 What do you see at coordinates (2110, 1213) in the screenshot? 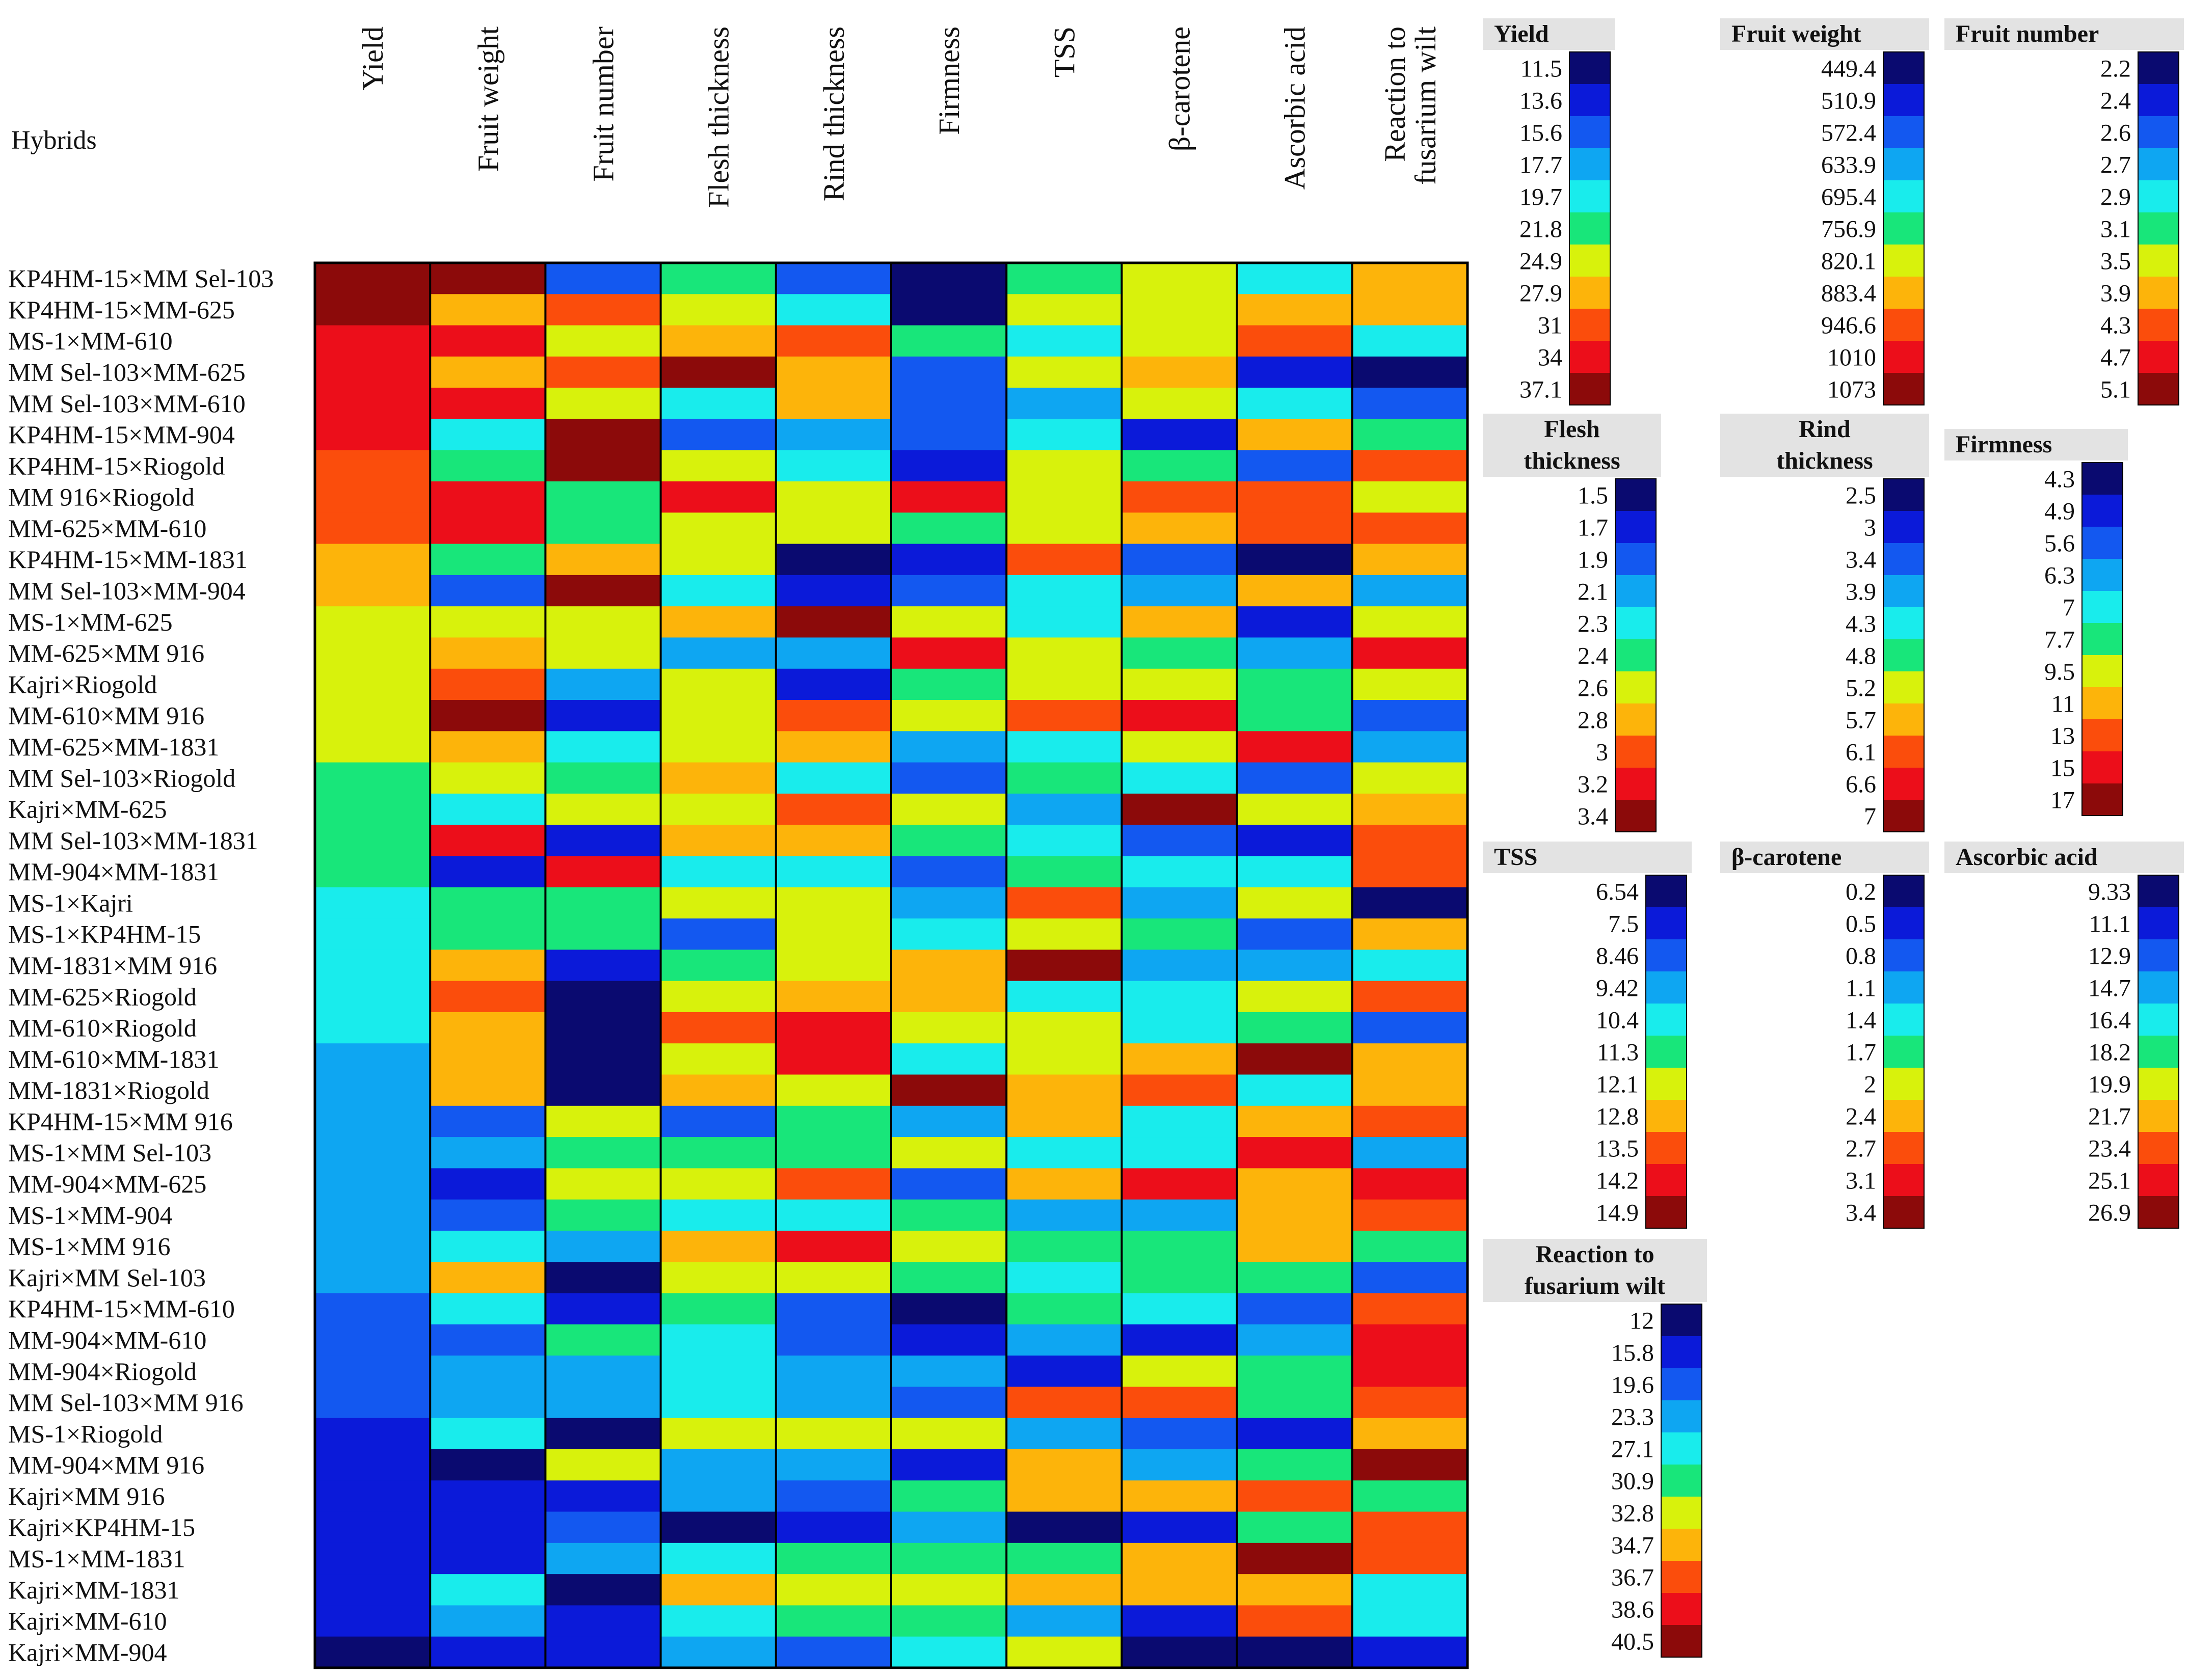
I see `legend-tick-label: 26.9` at bounding box center [2110, 1213].